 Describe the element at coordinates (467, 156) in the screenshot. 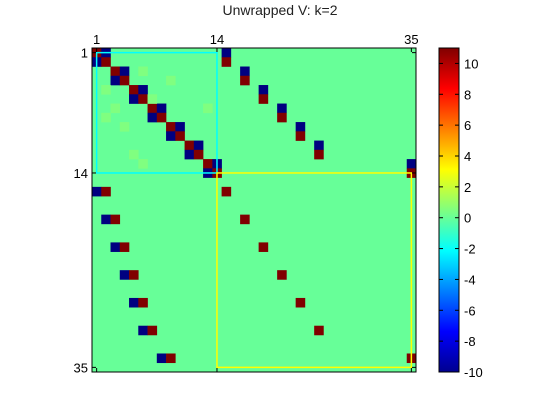

I see `colorbar-tick-label: 4` at that location.